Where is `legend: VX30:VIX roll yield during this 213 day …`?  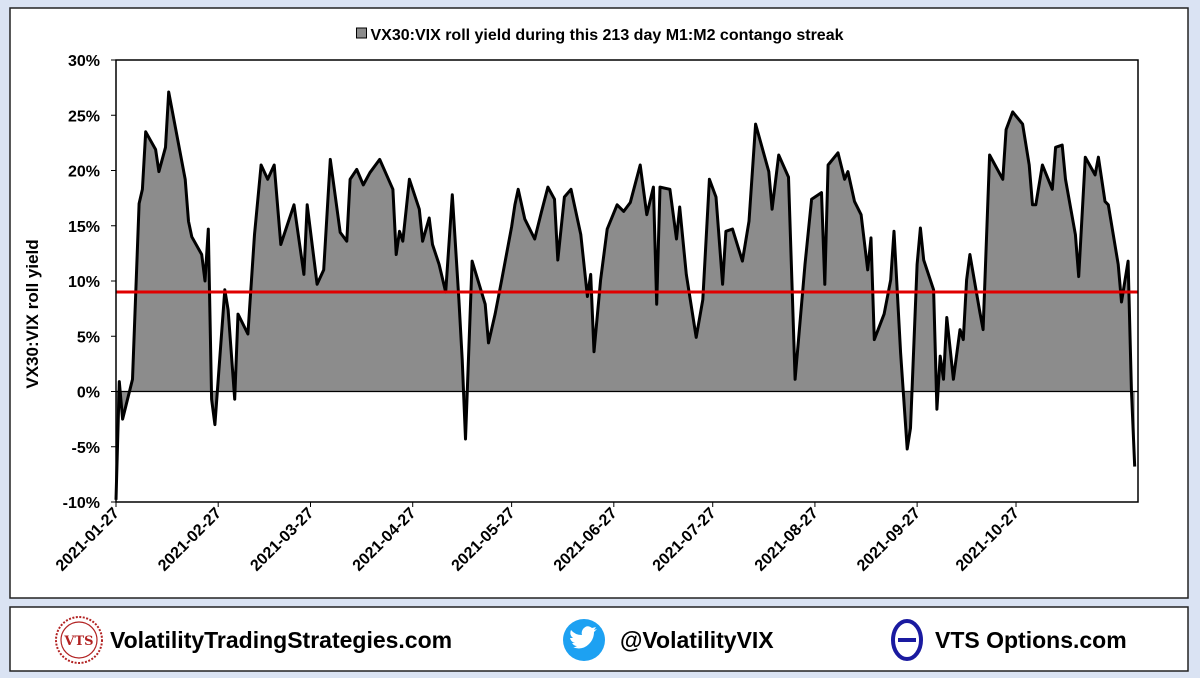
legend: VX30:VIX roll yield during this 213 day … is located at coordinates (599, 35).